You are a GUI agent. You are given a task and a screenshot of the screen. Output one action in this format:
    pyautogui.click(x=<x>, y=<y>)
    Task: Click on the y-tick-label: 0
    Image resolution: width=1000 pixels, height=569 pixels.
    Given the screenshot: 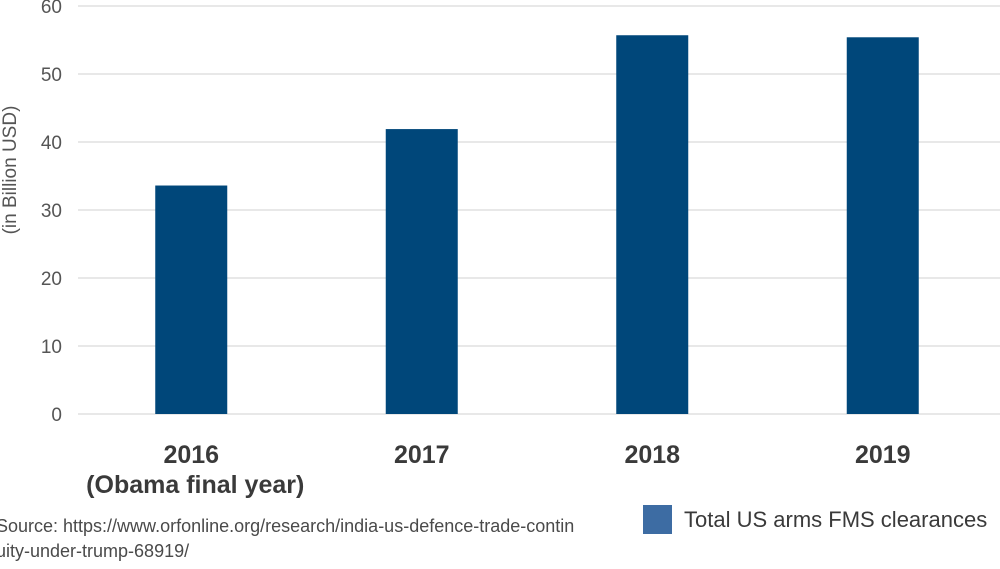 What is the action you would take?
    pyautogui.click(x=56, y=415)
    